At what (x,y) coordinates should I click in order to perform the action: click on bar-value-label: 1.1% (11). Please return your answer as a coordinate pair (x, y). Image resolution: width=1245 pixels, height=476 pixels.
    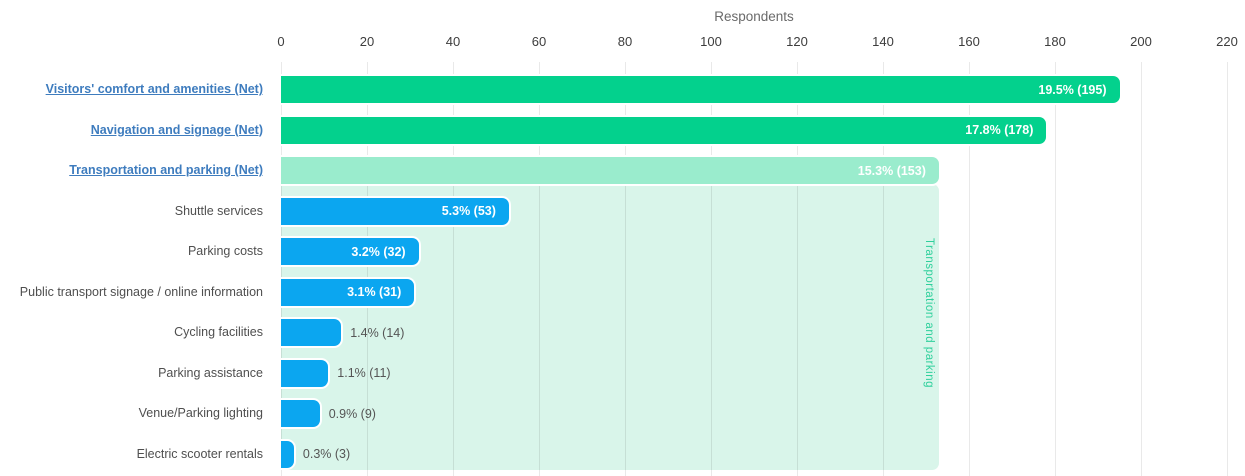
    Looking at the image, I should click on (364, 373).